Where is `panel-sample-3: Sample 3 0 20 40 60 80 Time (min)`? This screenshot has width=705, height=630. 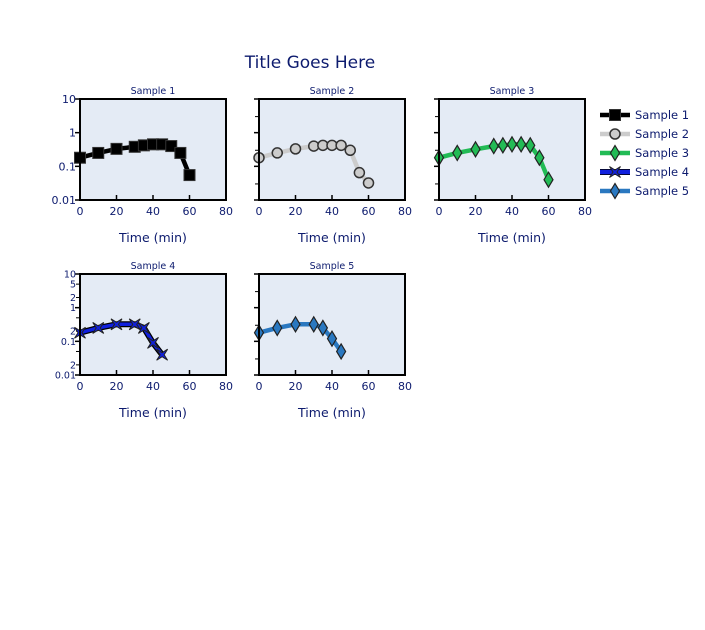 panel-sample-3: Sample 3 0 20 40 60 80 Time (min) is located at coordinates (512, 165).